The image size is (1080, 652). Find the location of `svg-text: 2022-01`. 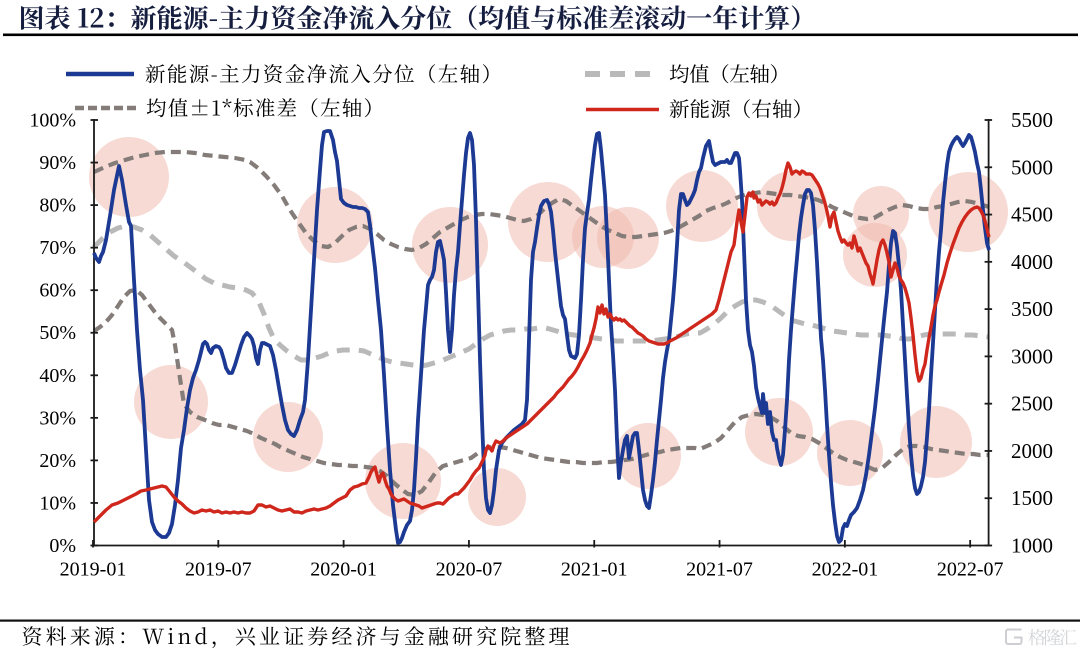

svg-text: 2022-01 is located at coordinates (845, 570).